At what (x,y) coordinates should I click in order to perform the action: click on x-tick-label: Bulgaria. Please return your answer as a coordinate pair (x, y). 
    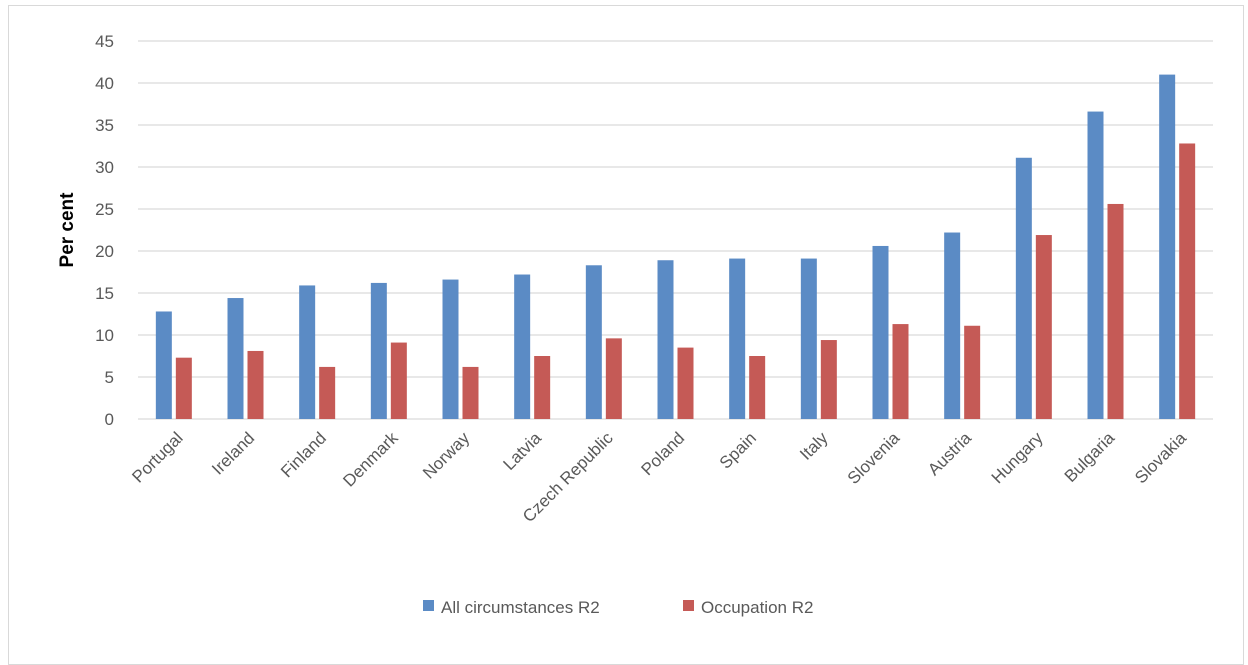
    Looking at the image, I should click on (1090, 457).